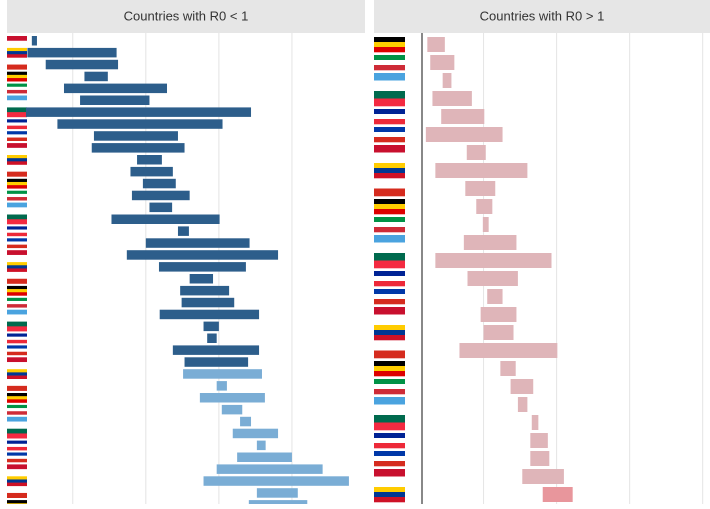  Describe the element at coordinates (542, 16) in the screenshot. I see `header-right` at that location.